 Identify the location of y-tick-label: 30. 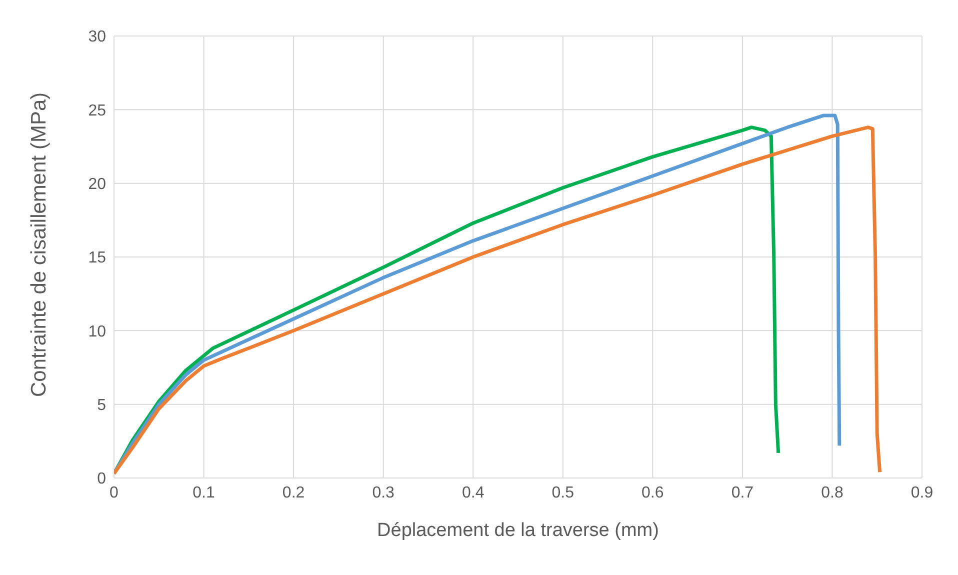
(97, 37).